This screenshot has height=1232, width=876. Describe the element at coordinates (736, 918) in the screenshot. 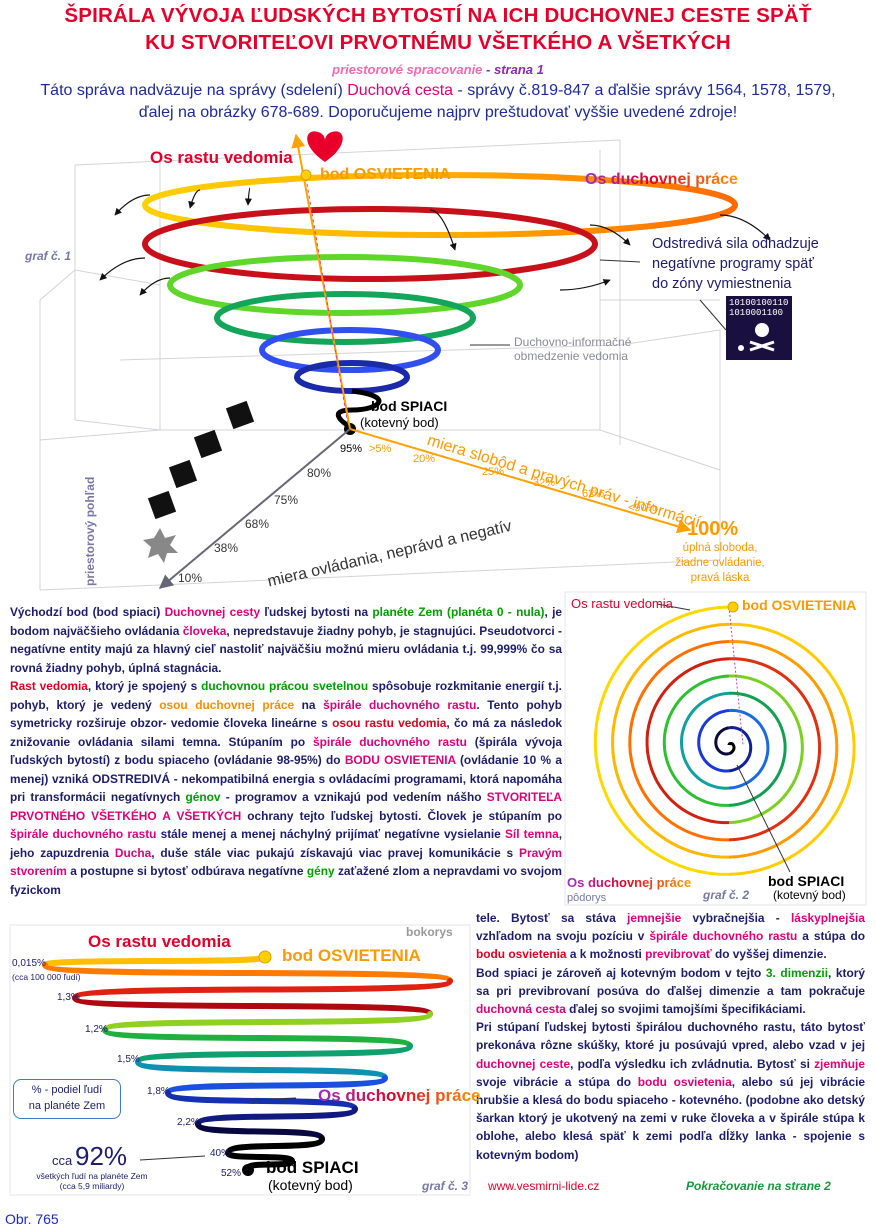

I see `text-run: vybračnejšia -` at that location.